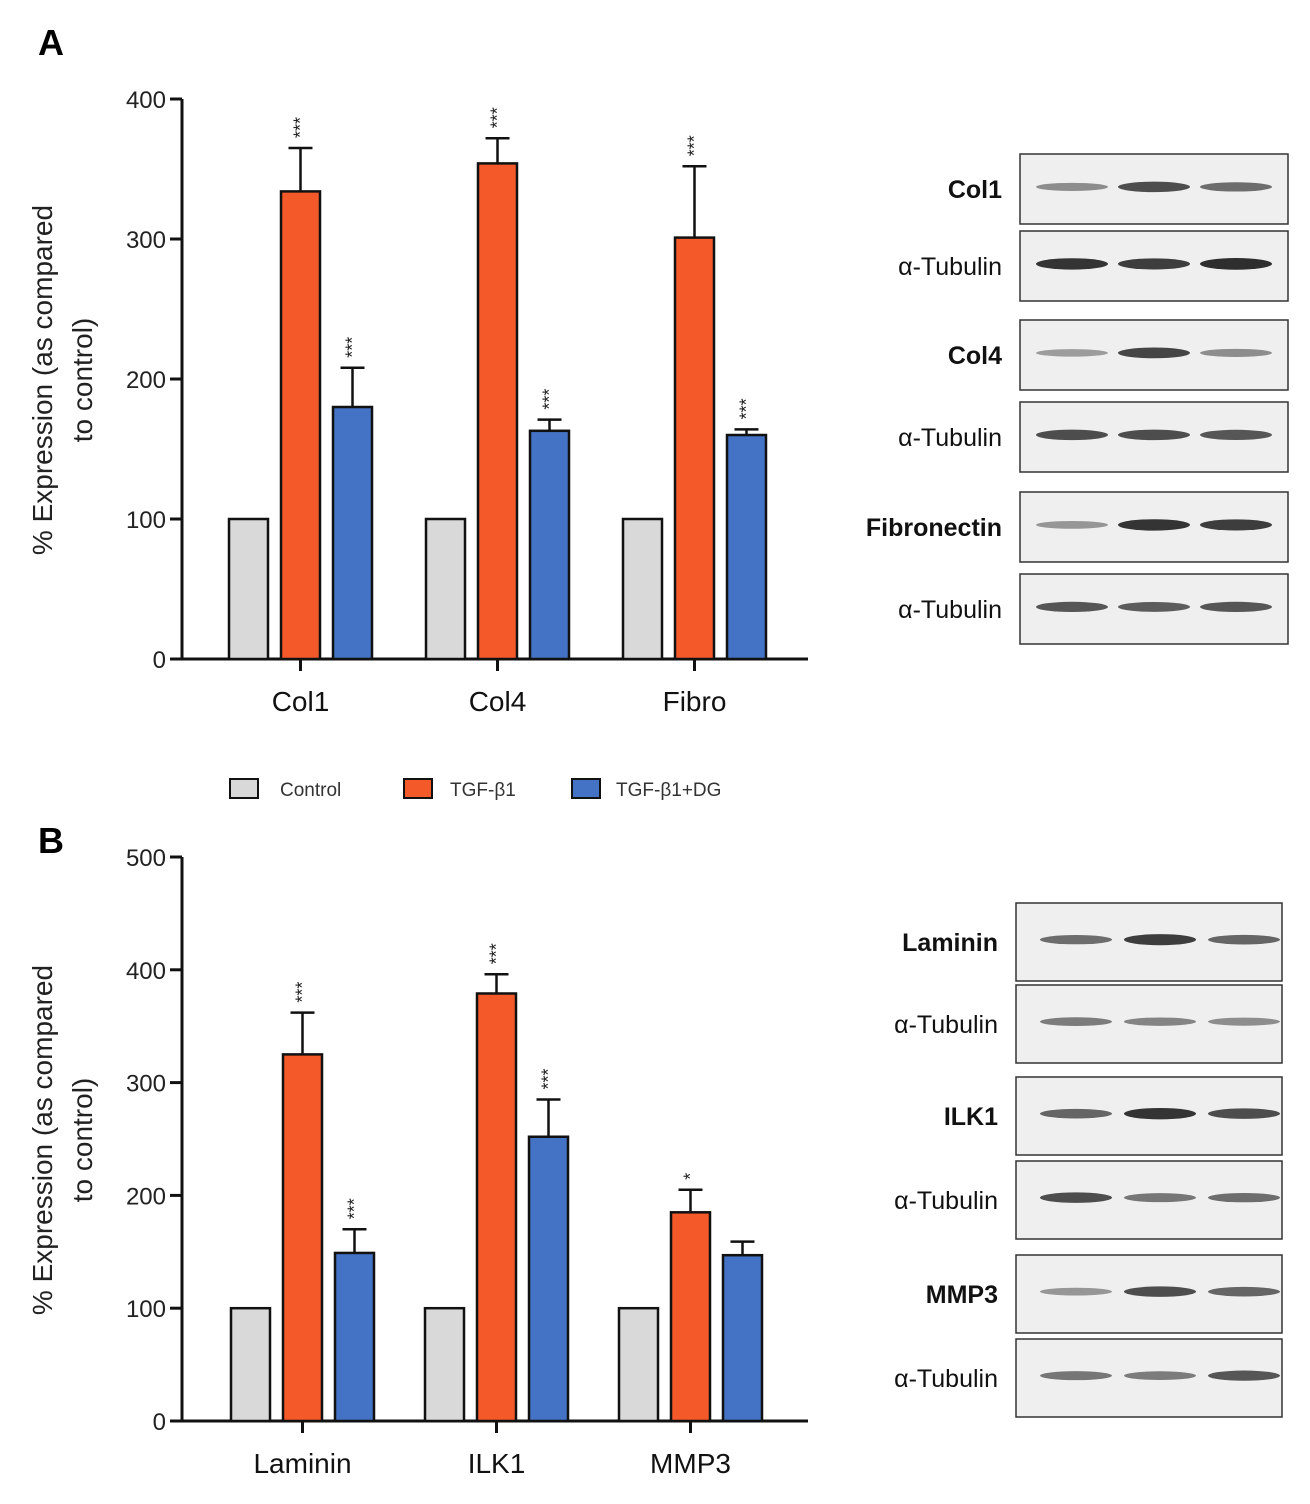 This screenshot has width=1310, height=1504. Describe the element at coordinates (934, 528) in the screenshot. I see `blot-label: Fibronectin` at that location.